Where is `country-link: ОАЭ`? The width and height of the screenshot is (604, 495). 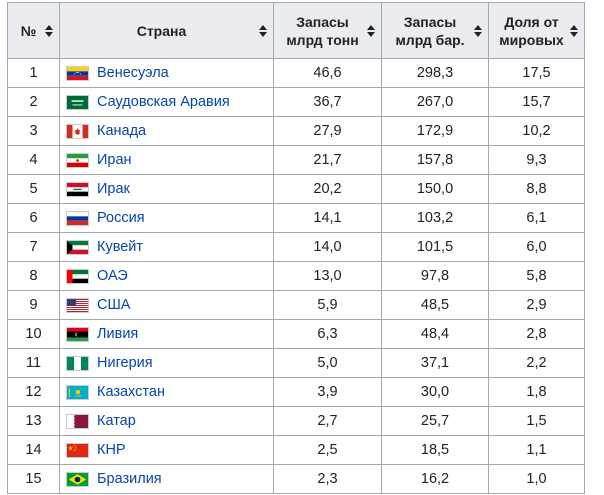 country-link: ОАЭ is located at coordinates (112, 276).